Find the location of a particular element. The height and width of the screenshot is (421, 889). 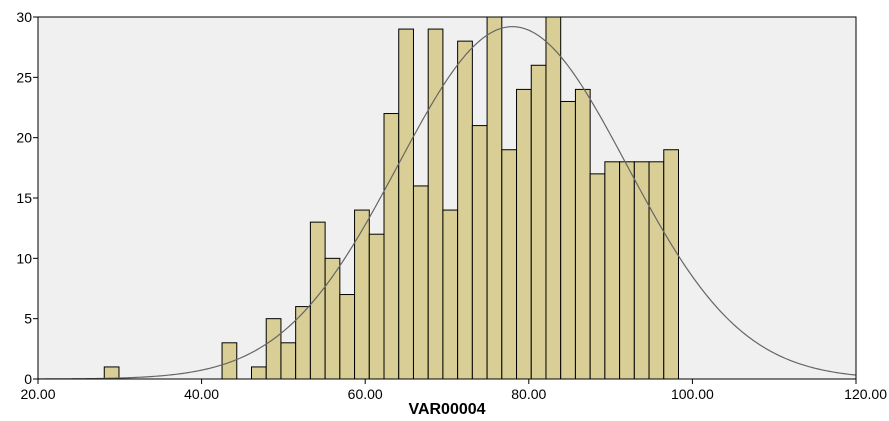

y-tick-label: 0 is located at coordinates (28, 379).